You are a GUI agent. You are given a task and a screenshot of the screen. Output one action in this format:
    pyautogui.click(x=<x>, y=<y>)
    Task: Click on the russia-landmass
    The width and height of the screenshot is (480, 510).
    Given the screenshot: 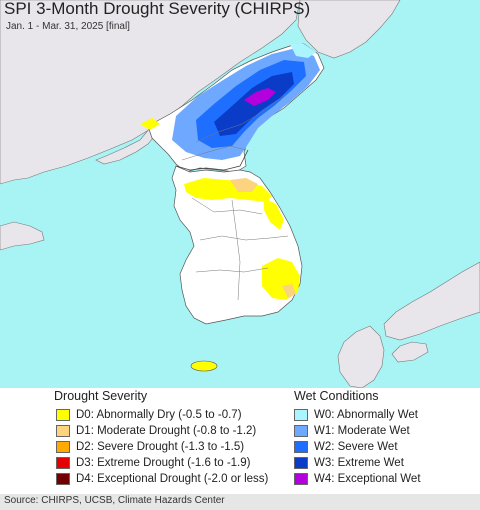 What is the action you would take?
    pyautogui.click(x=349, y=29)
    